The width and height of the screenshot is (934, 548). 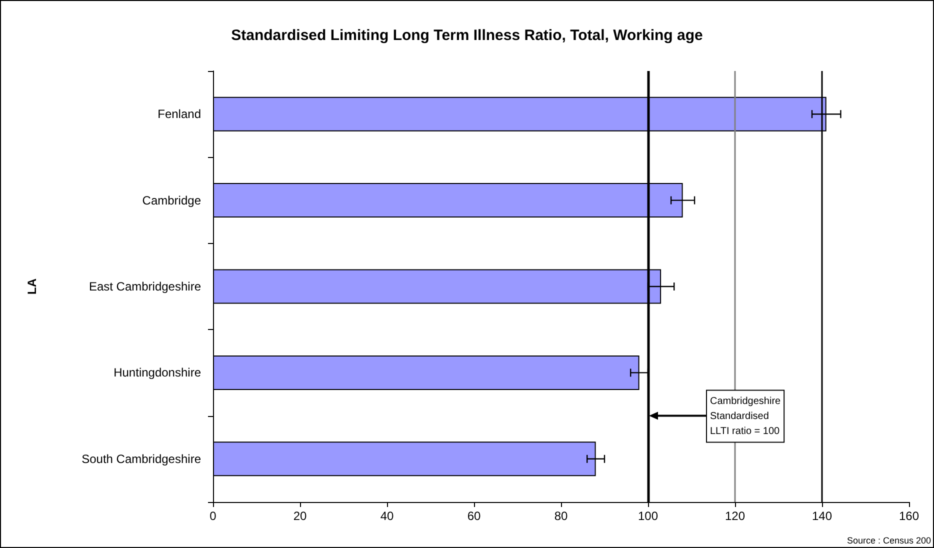 What do you see at coordinates (213, 516) in the screenshot?
I see `x-tick-label: 0` at bounding box center [213, 516].